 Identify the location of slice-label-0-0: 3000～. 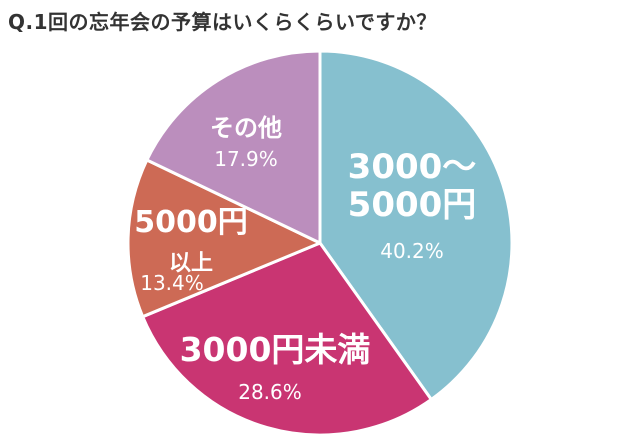
(412, 167).